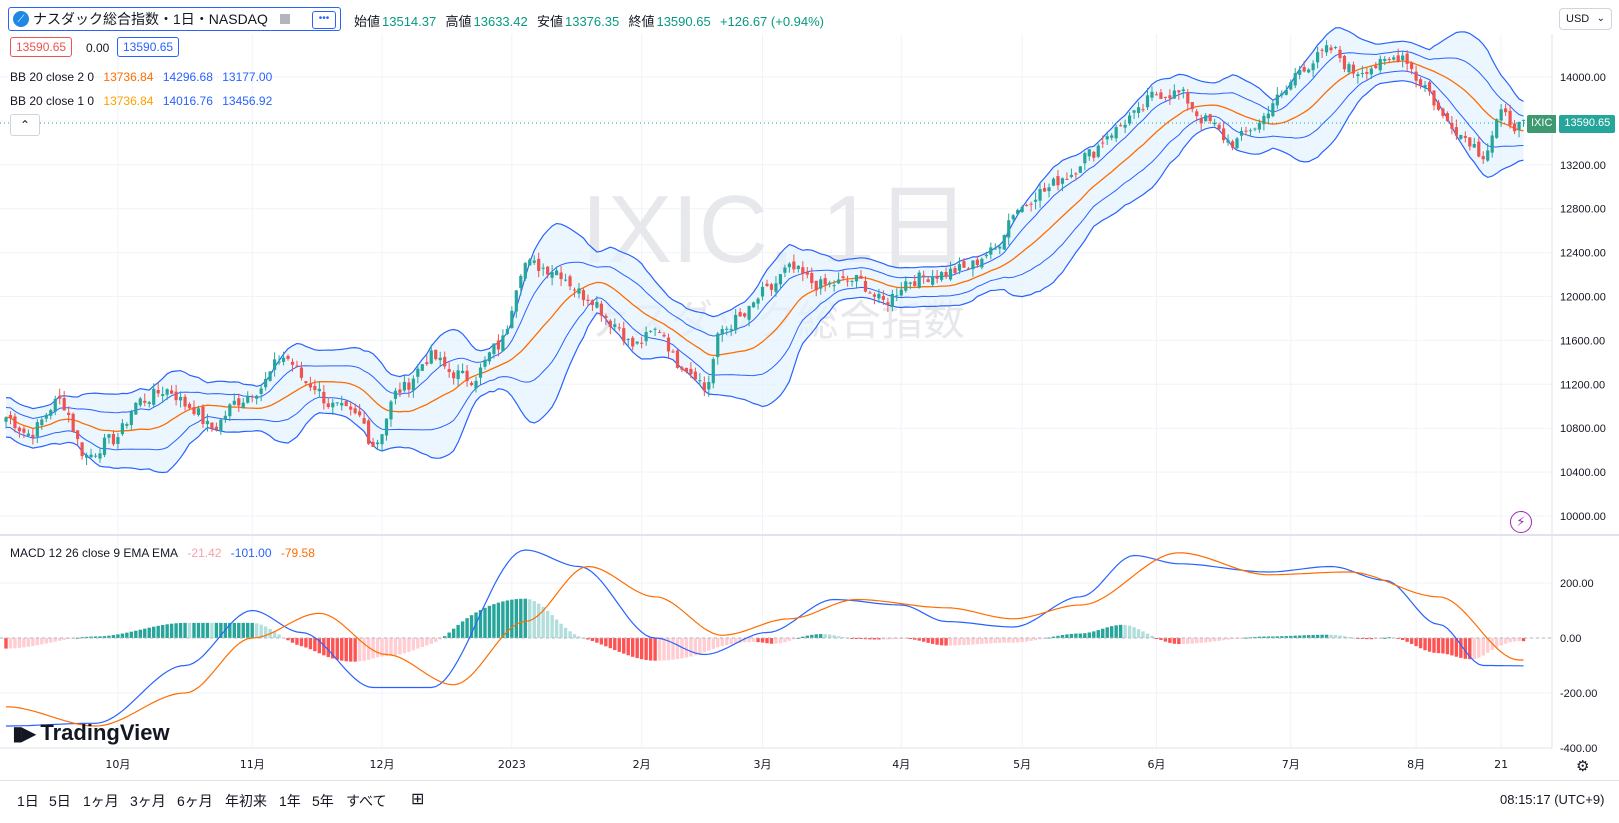  Describe the element at coordinates (25, 125) in the screenshot. I see `collapse-legend-button: ⌃` at that location.